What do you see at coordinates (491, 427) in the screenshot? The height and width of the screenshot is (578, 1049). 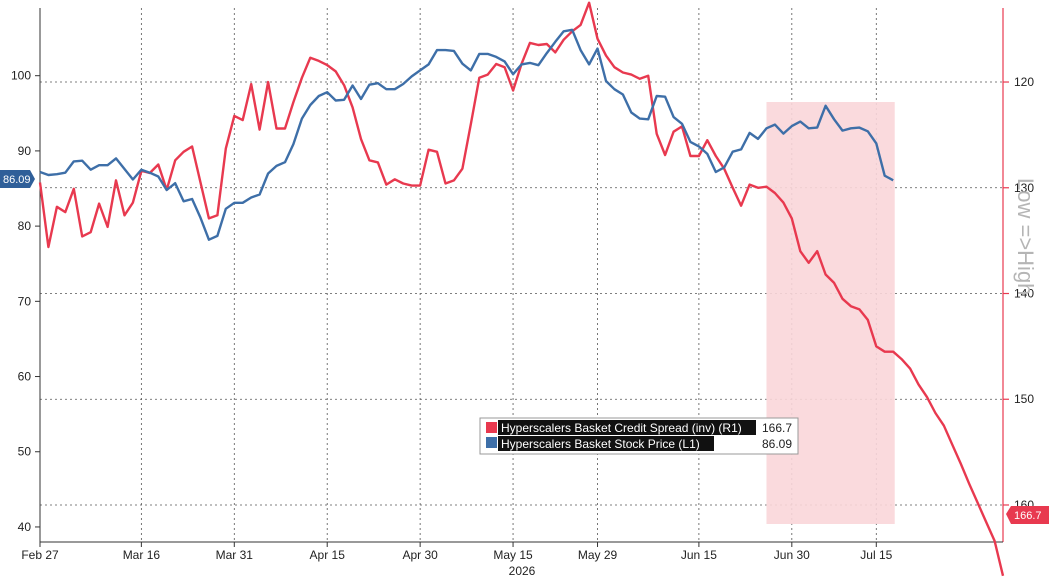 I see `legend-swatch-credit-spread` at bounding box center [491, 427].